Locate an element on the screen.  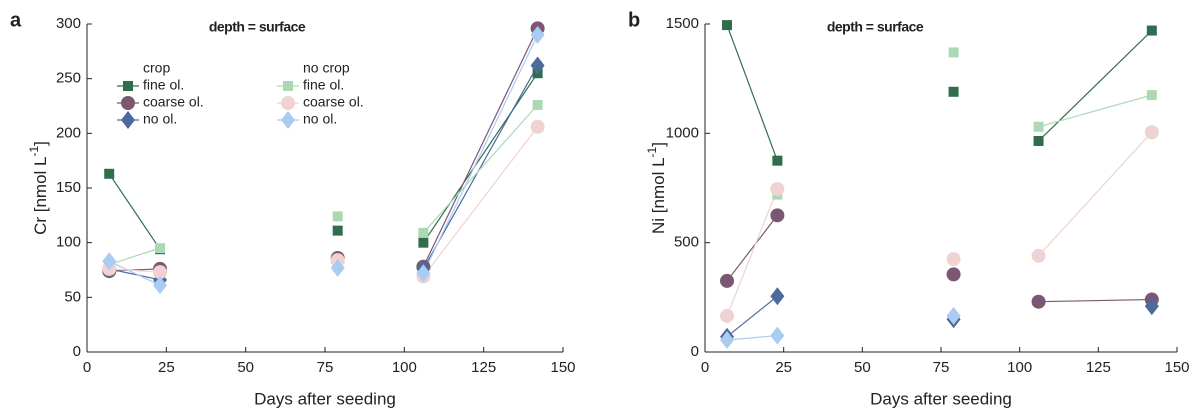
y-tick-label: 500 is located at coordinates (686, 242).